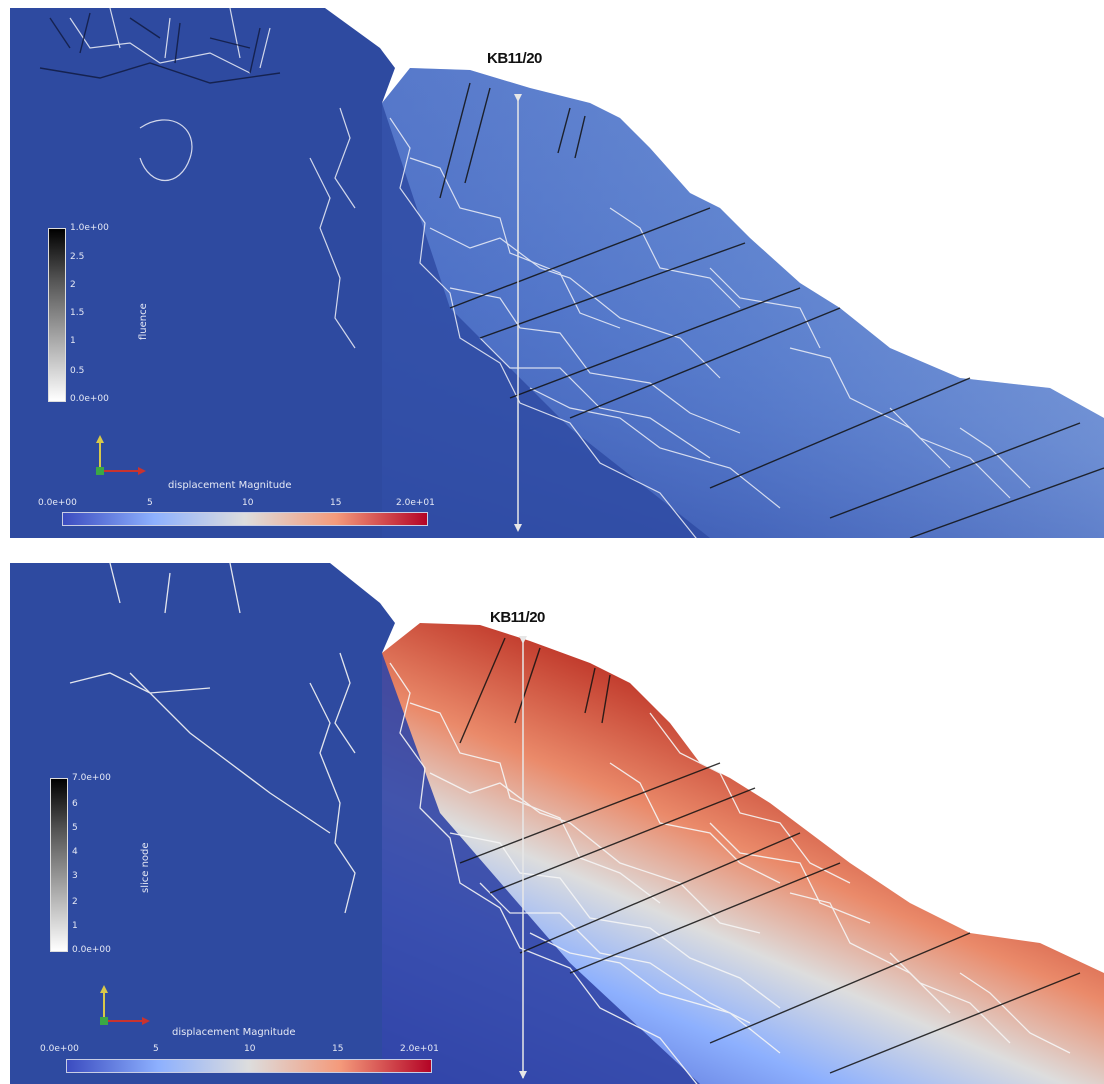 This screenshot has width=1104, height=1084. What do you see at coordinates (59, 865) in the screenshot?
I see `slice-node-colorbar` at bounding box center [59, 865].